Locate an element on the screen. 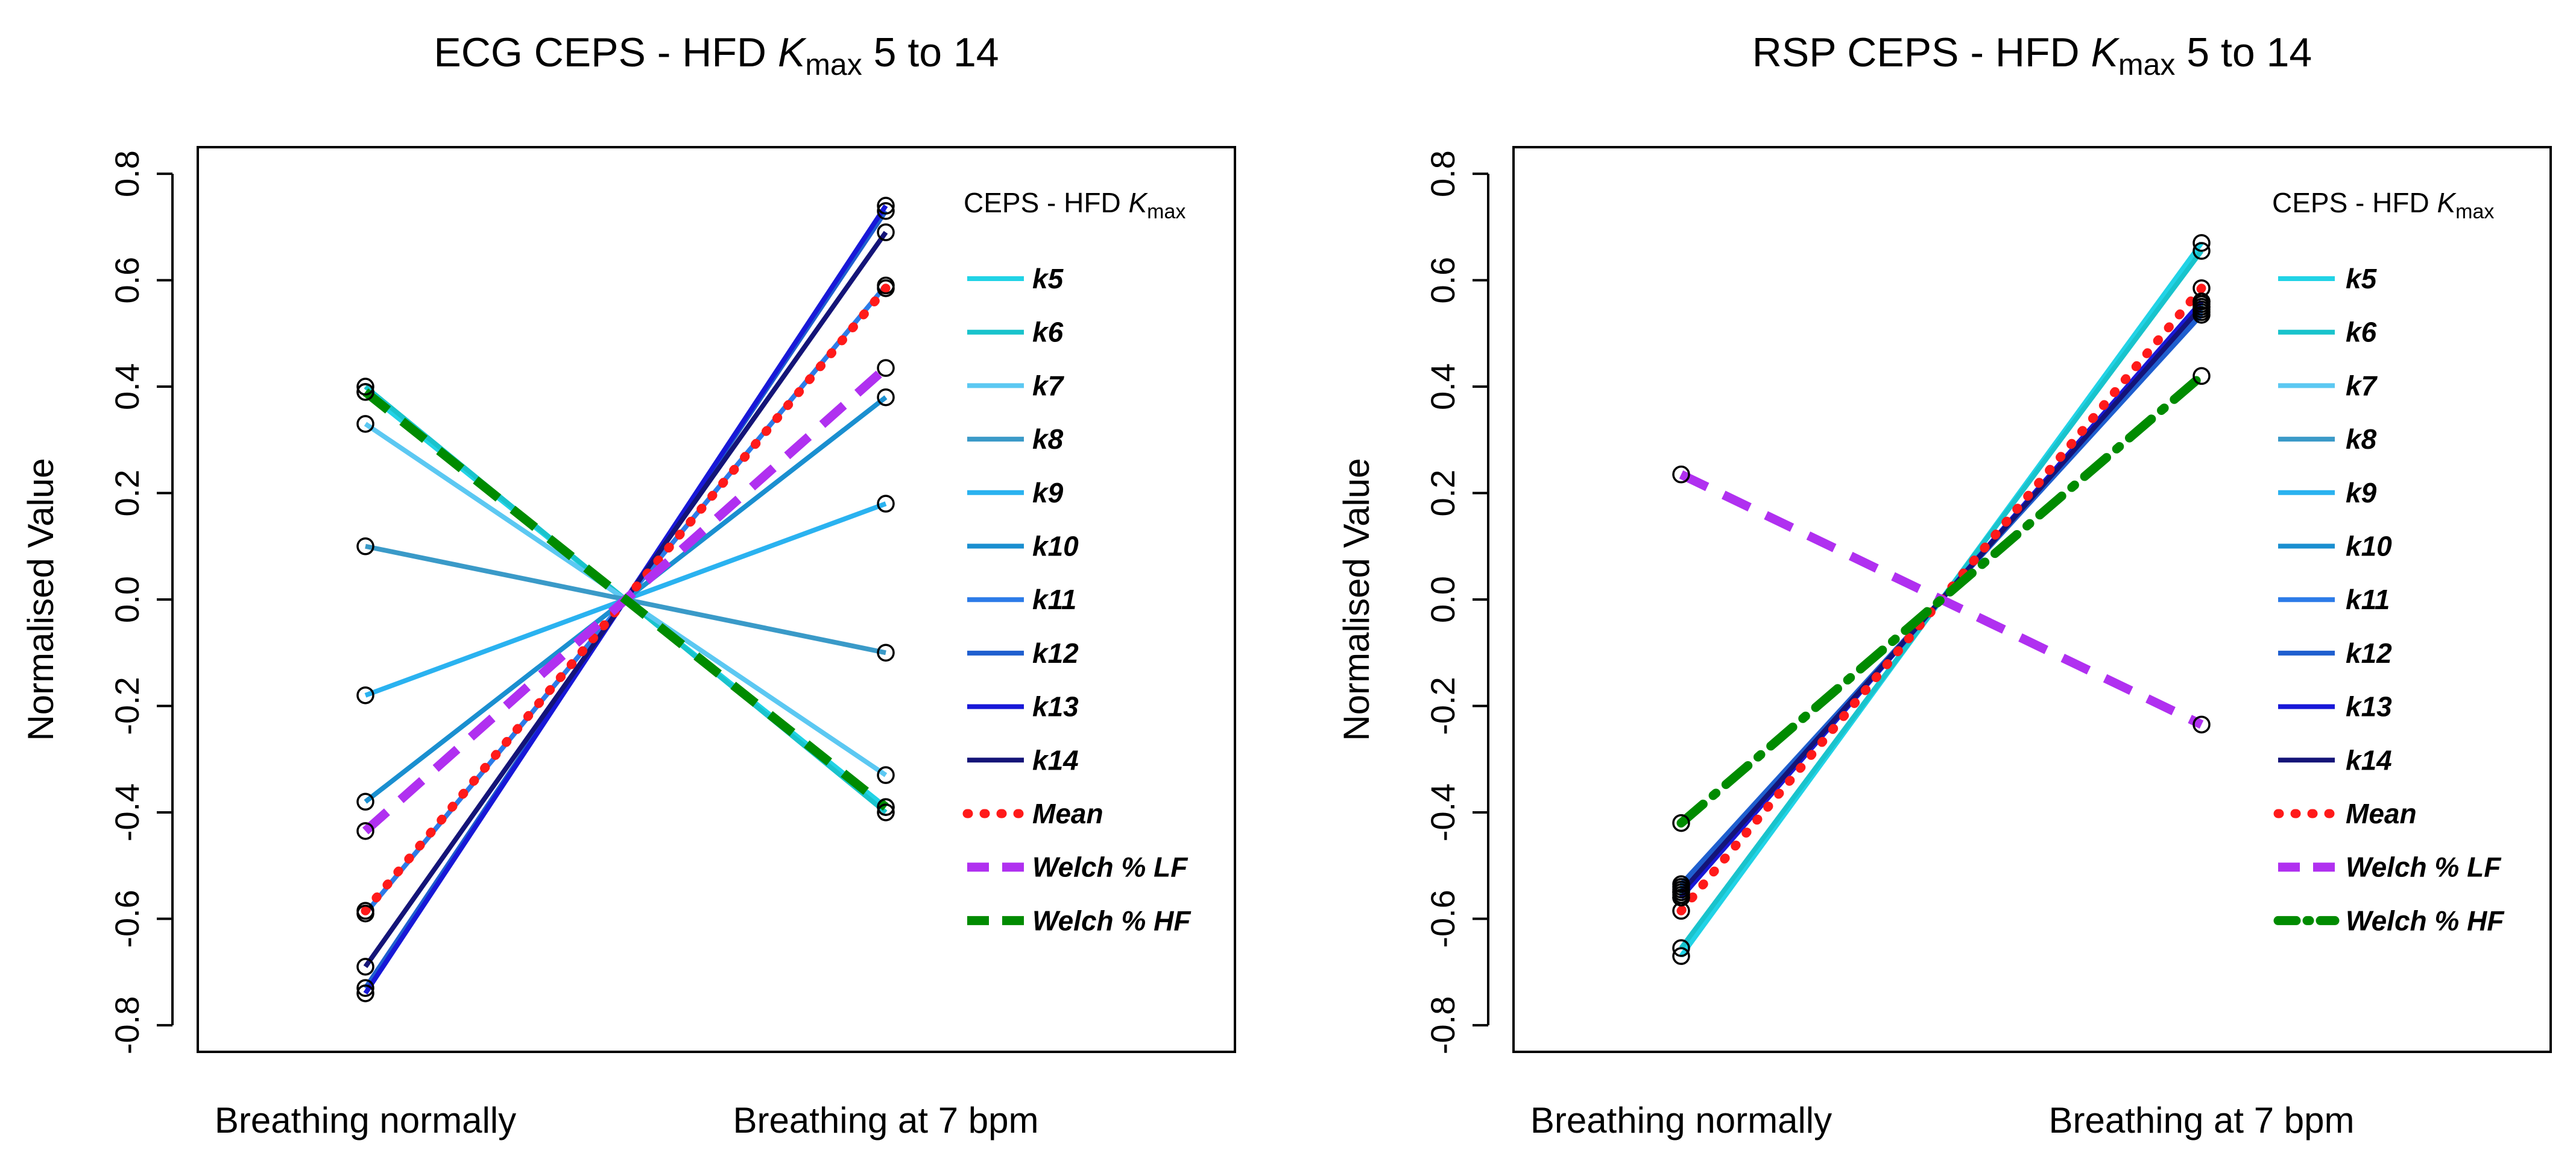 This screenshot has height=1158, width=2576. title-k: K is located at coordinates (2105, 52).